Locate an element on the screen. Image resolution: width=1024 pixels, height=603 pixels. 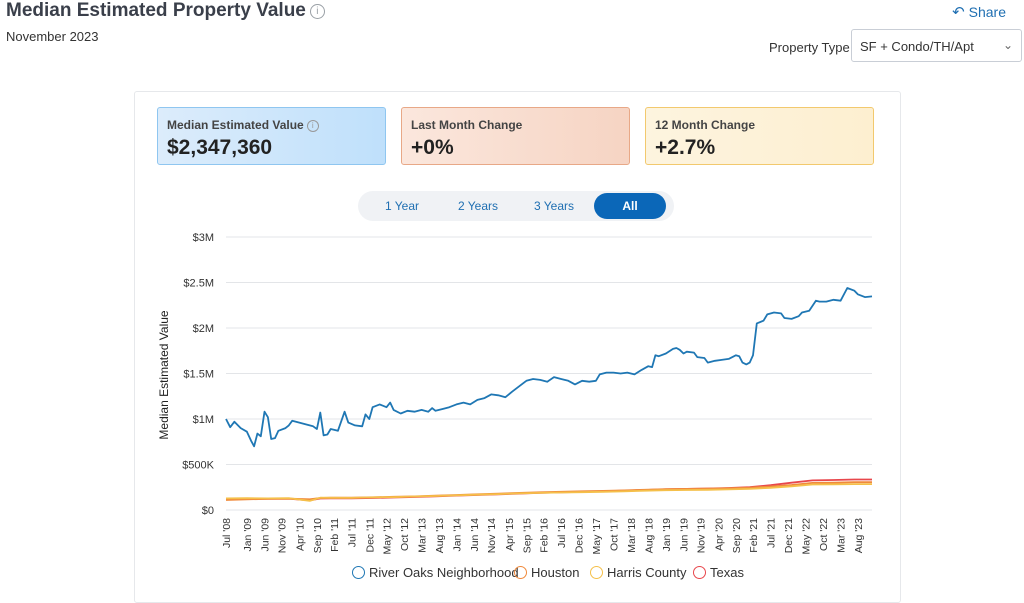
legend-label: River Oaks Neighborhood is located at coordinates (444, 572).